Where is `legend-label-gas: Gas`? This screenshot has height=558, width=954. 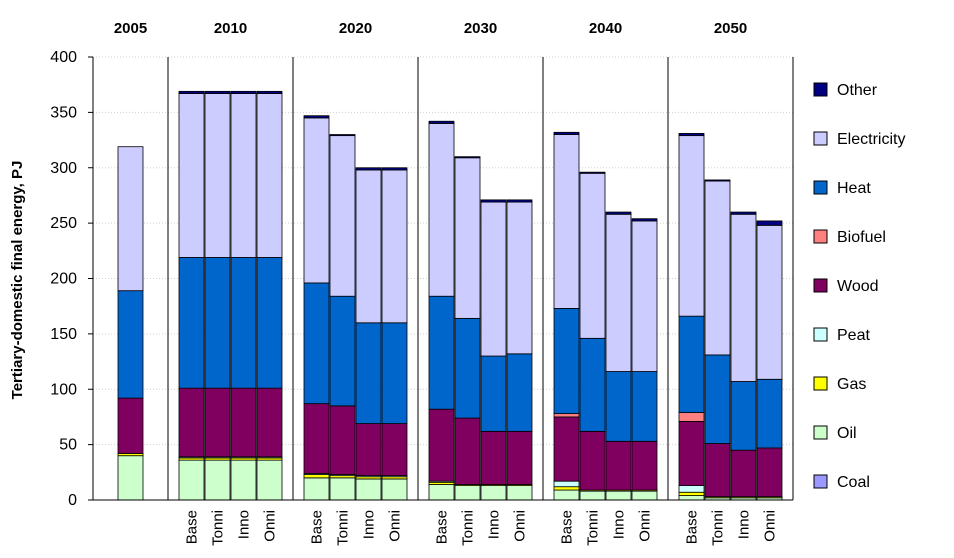 legend-label-gas: Gas is located at coordinates (851, 384).